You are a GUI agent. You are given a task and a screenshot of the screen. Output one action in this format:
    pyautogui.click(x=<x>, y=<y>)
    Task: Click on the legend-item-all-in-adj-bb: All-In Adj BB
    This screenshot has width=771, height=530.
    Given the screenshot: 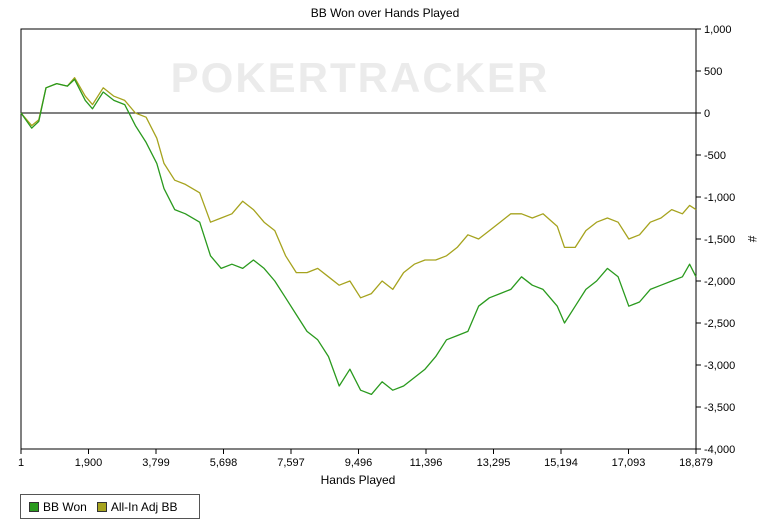 What is the action you would take?
    pyautogui.click(x=137, y=506)
    